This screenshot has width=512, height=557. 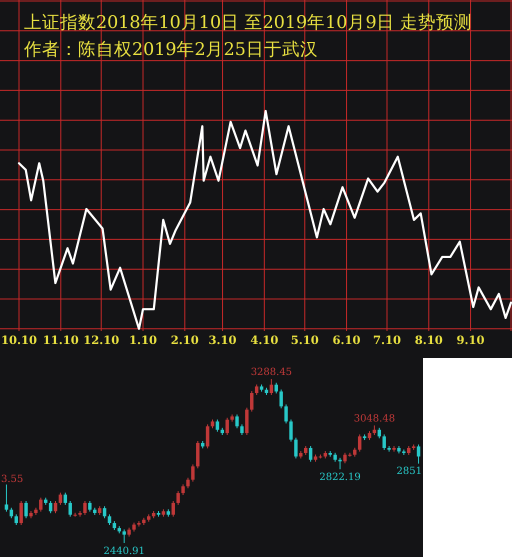 What do you see at coordinates (340, 478) in the screenshot?
I see `annotation: 2822.19` at bounding box center [340, 478].